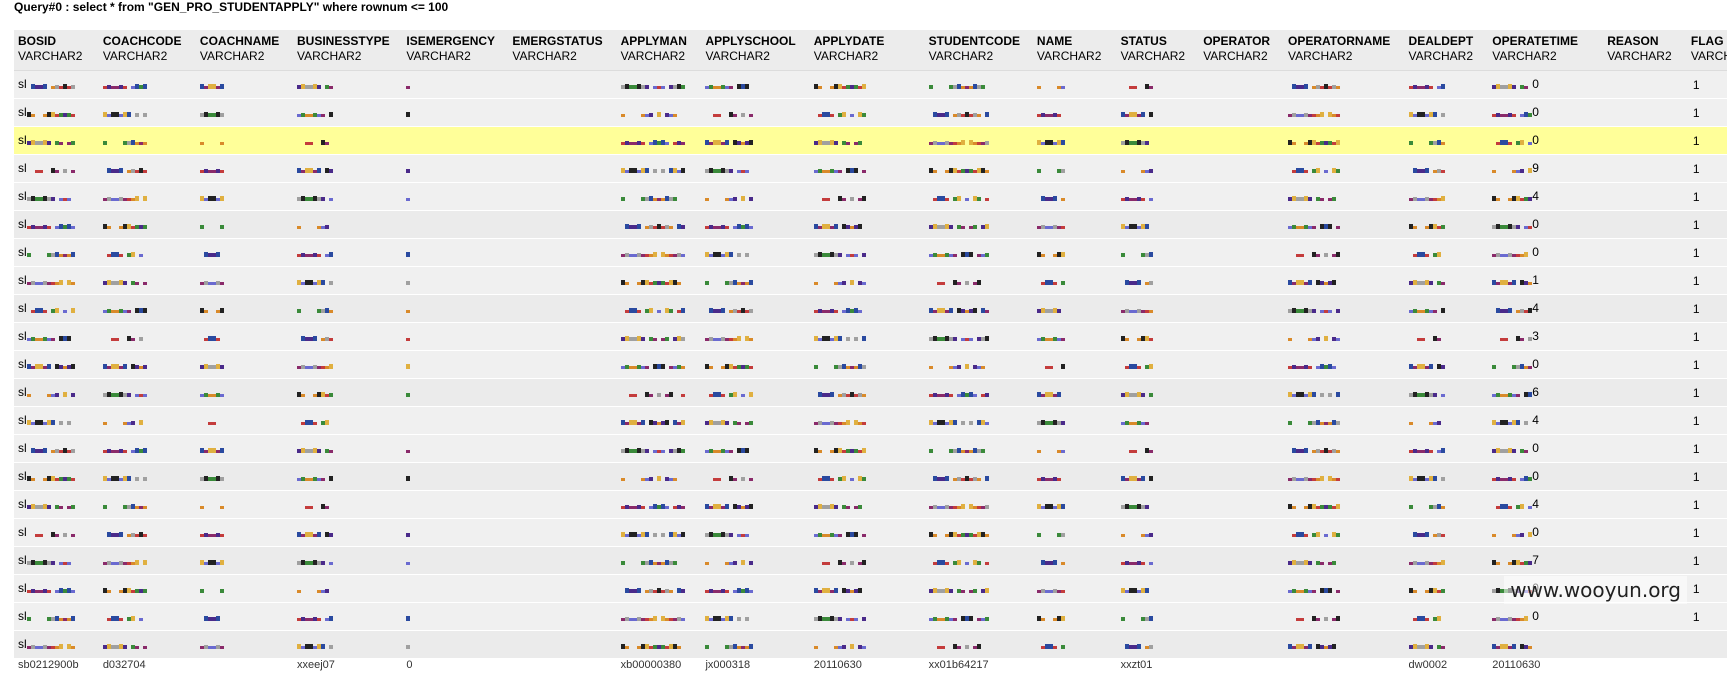 The width and height of the screenshot is (1727, 676). I want to click on cell-applyman: xb00000380, so click(659, 666).